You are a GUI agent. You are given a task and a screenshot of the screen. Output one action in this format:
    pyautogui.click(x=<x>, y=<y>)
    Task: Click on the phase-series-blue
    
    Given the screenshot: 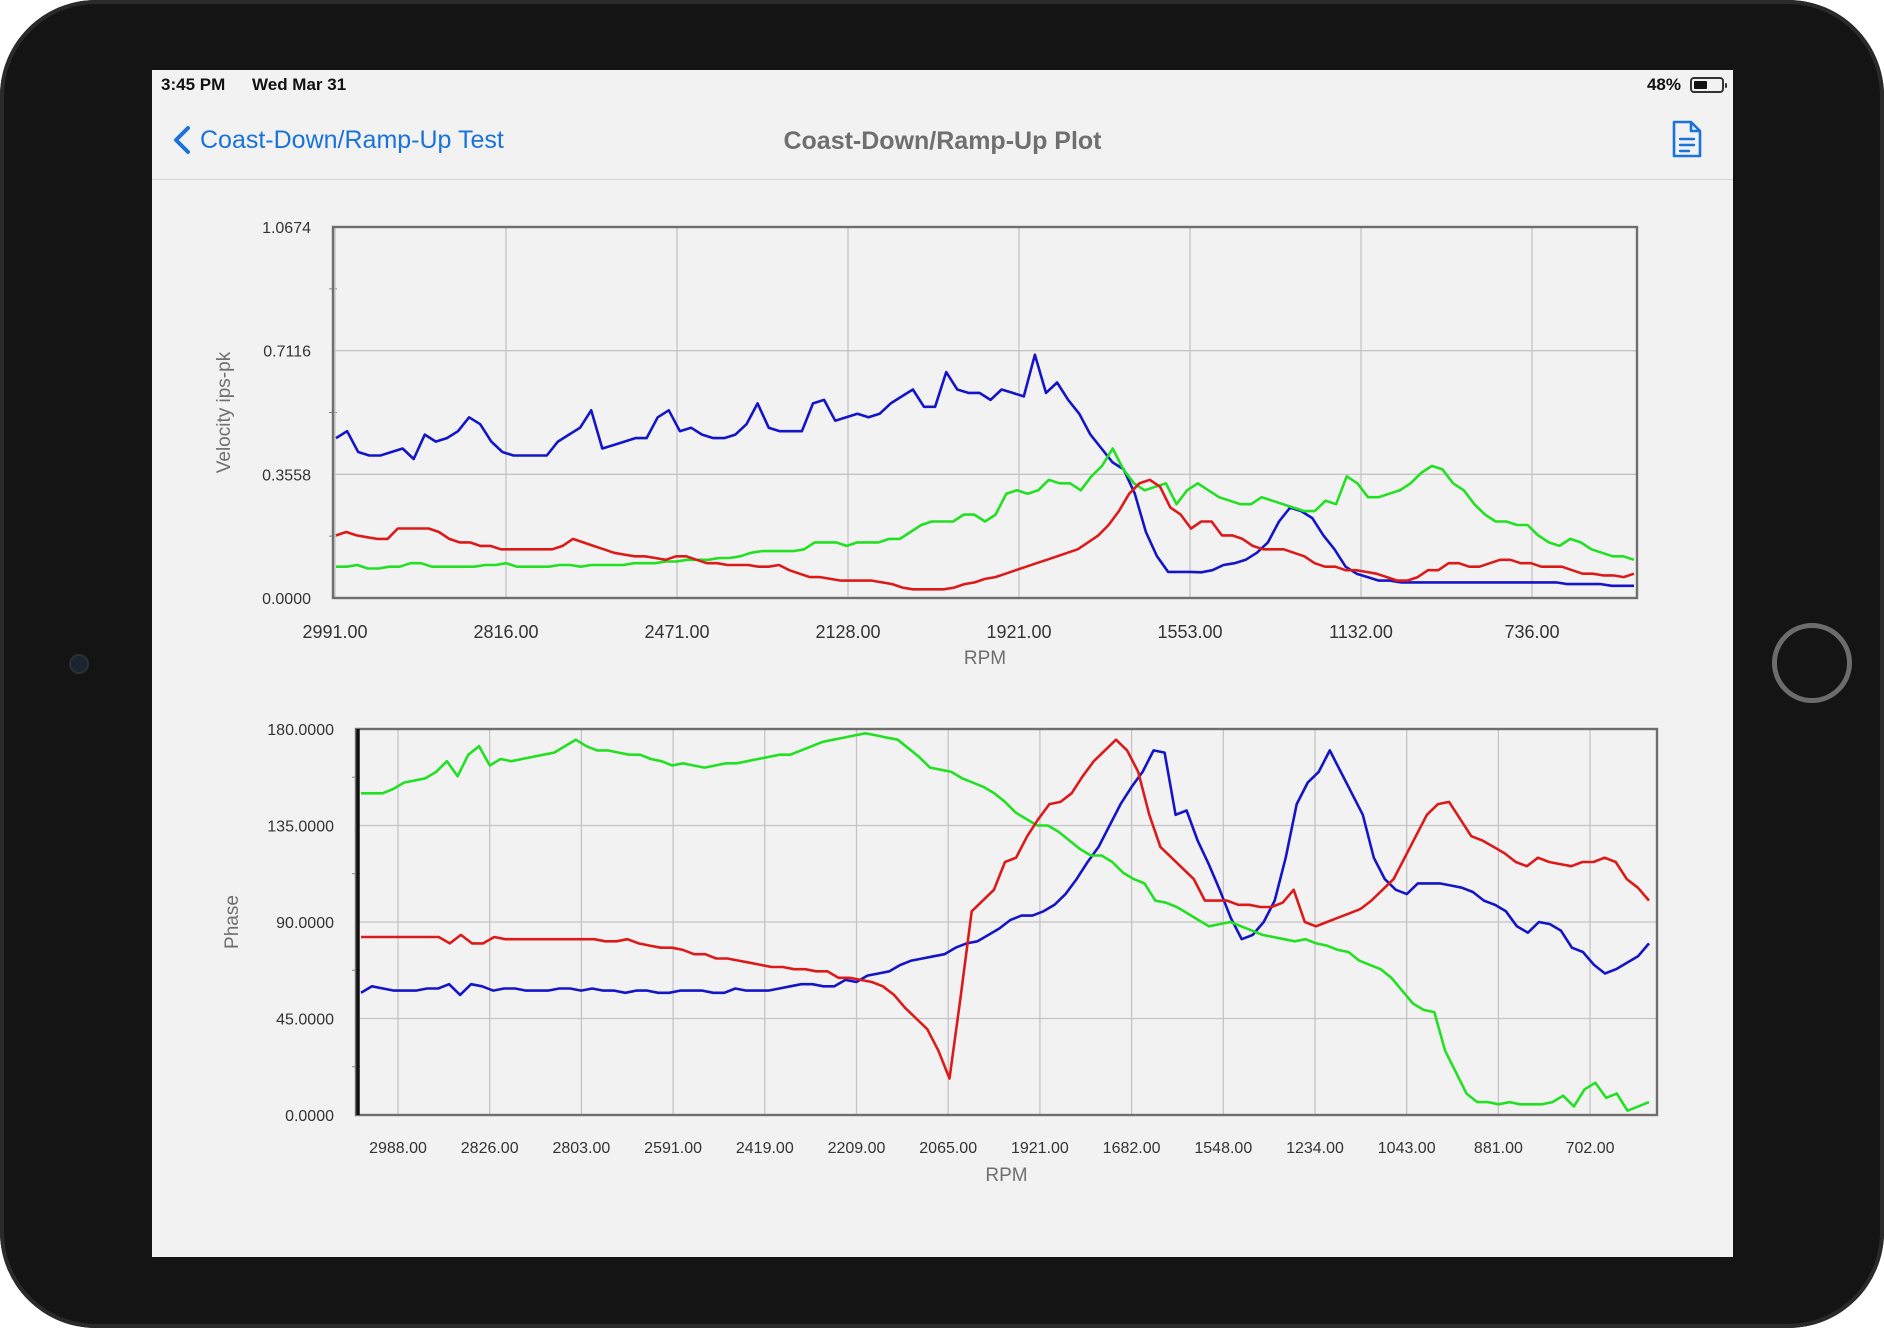 What is the action you would take?
    pyautogui.click(x=1005, y=873)
    